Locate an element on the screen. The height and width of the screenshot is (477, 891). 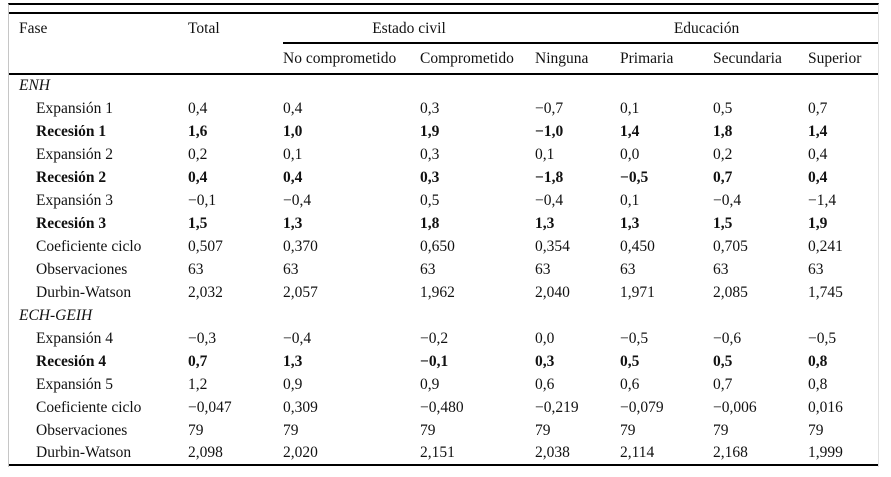
table-row-expansi-n-2: Expansión 2 0,2 0,1 0,3 0,1 0,0 0,2 0,4 is located at coordinates (443, 154).